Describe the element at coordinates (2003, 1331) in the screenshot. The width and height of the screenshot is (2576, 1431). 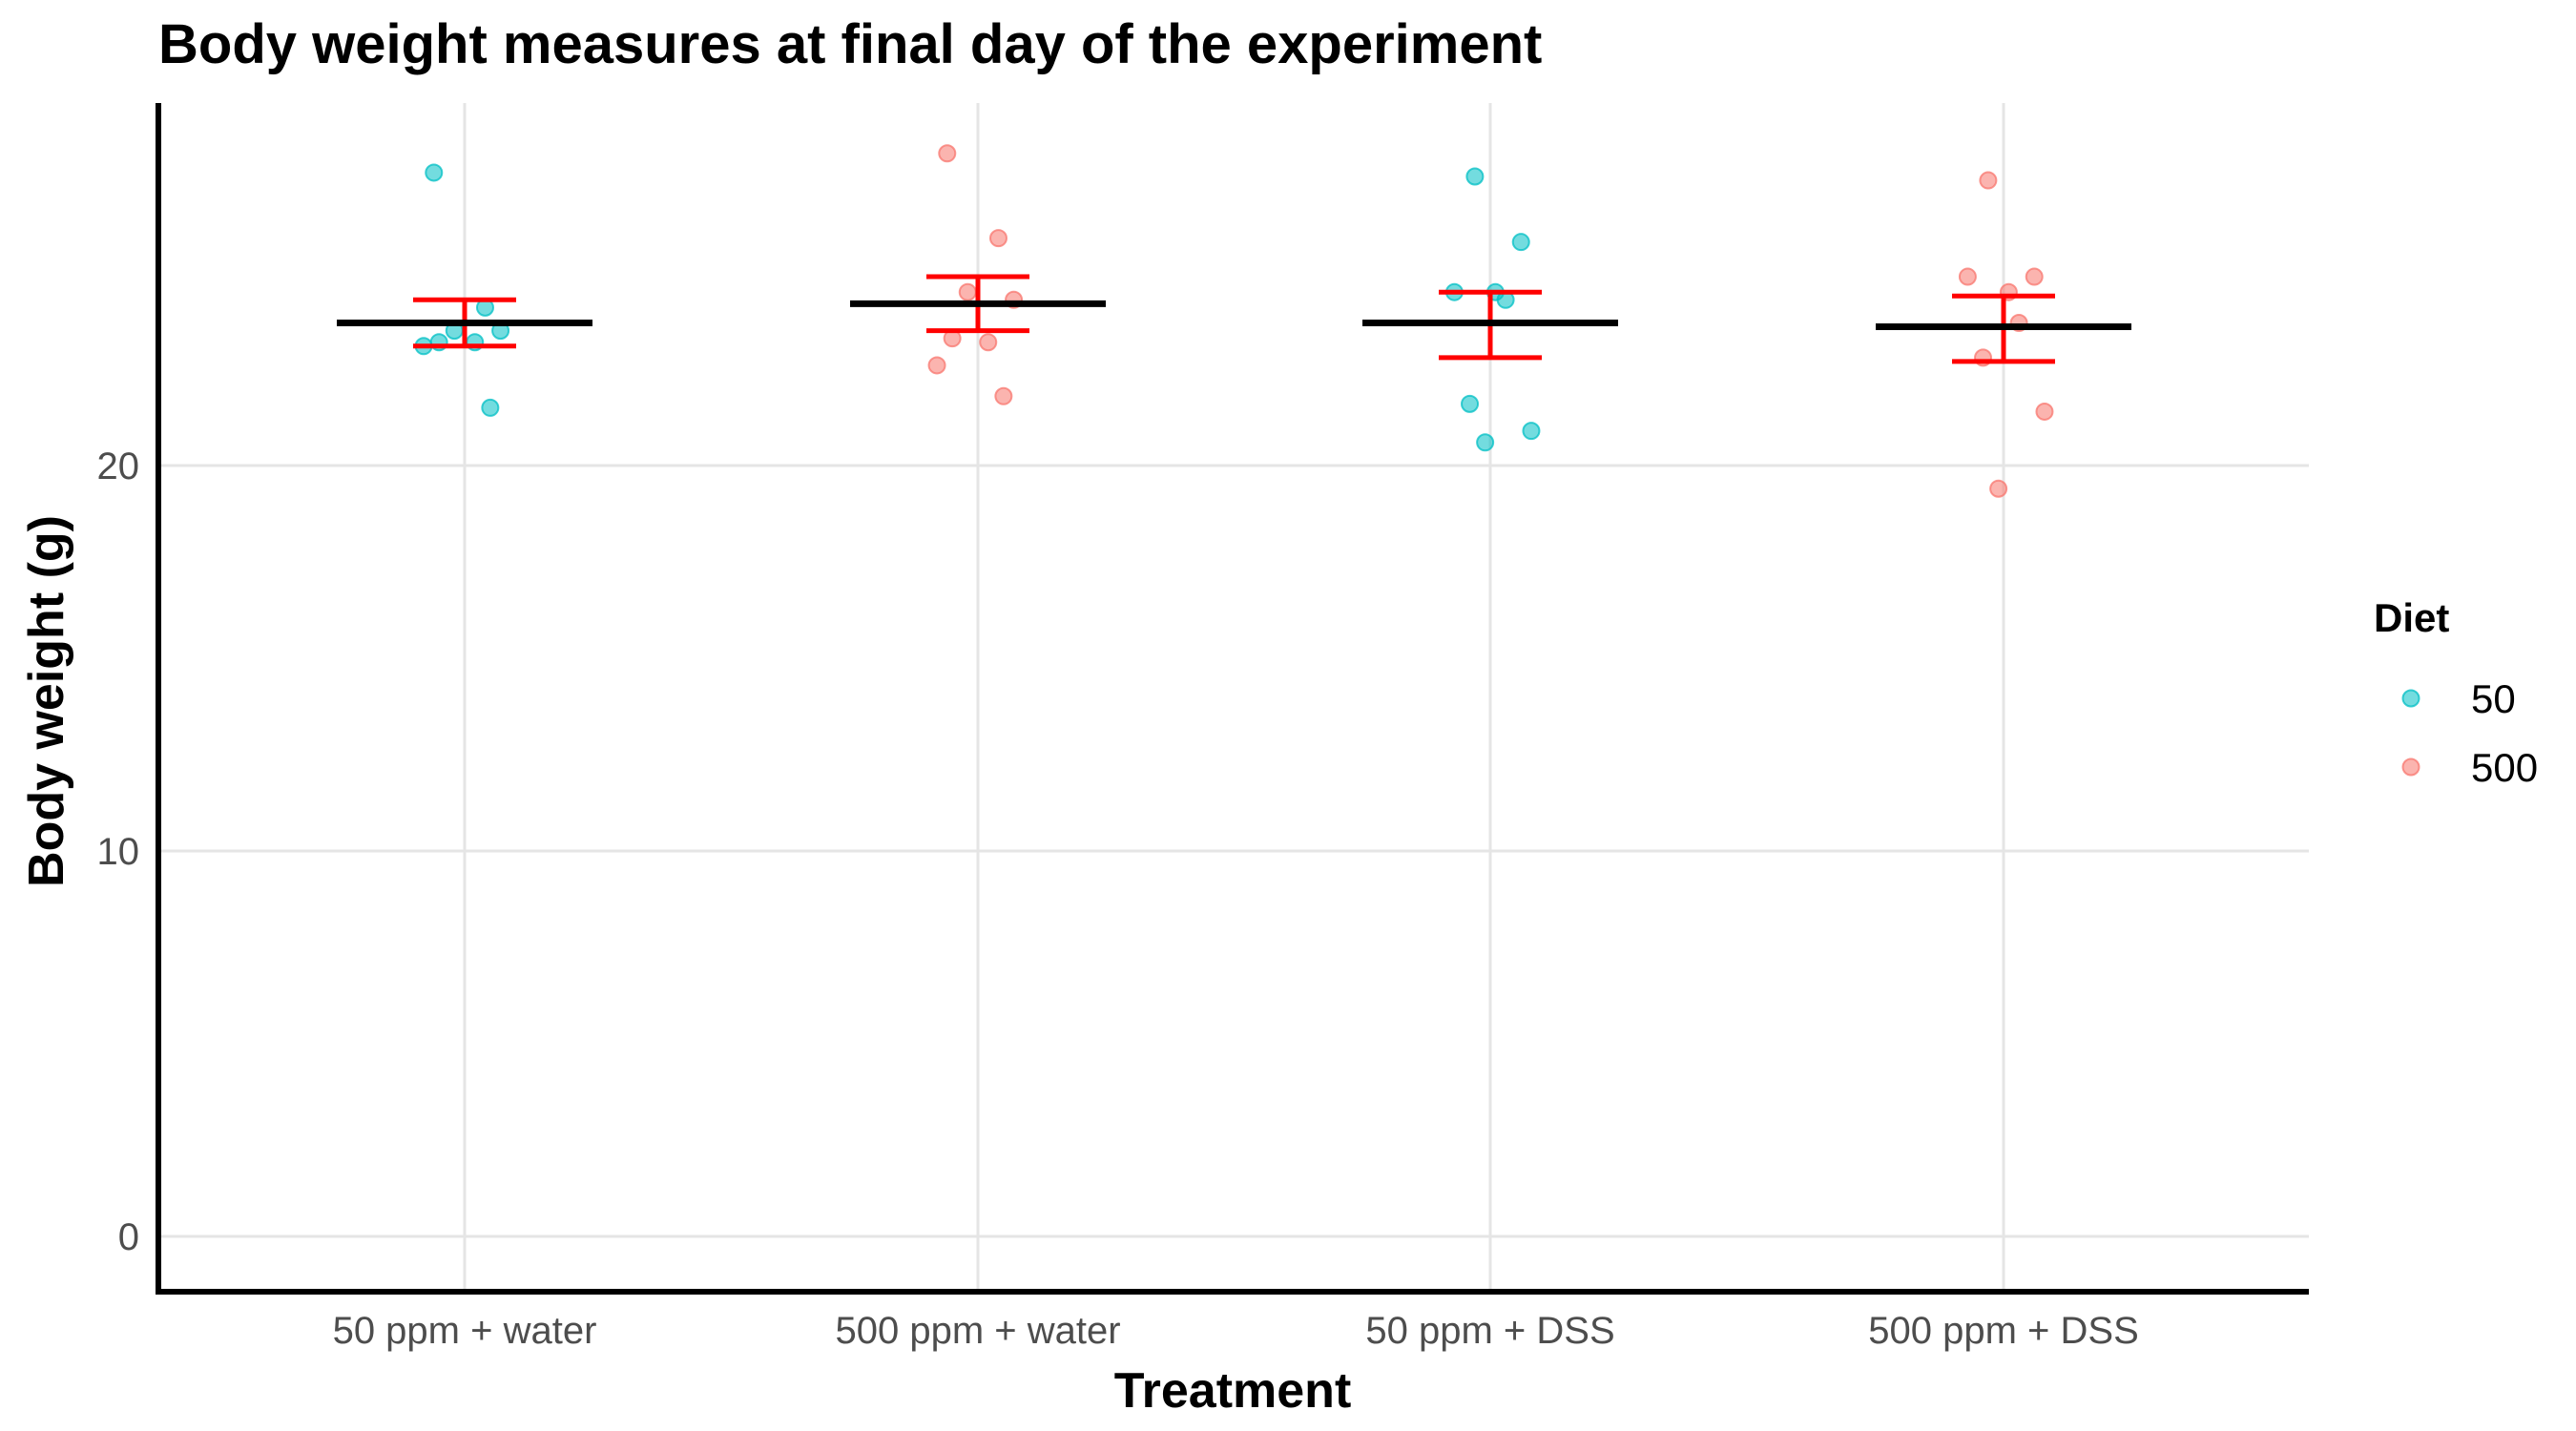
I see `x-tick-label: 500 ppm + DSS` at that location.